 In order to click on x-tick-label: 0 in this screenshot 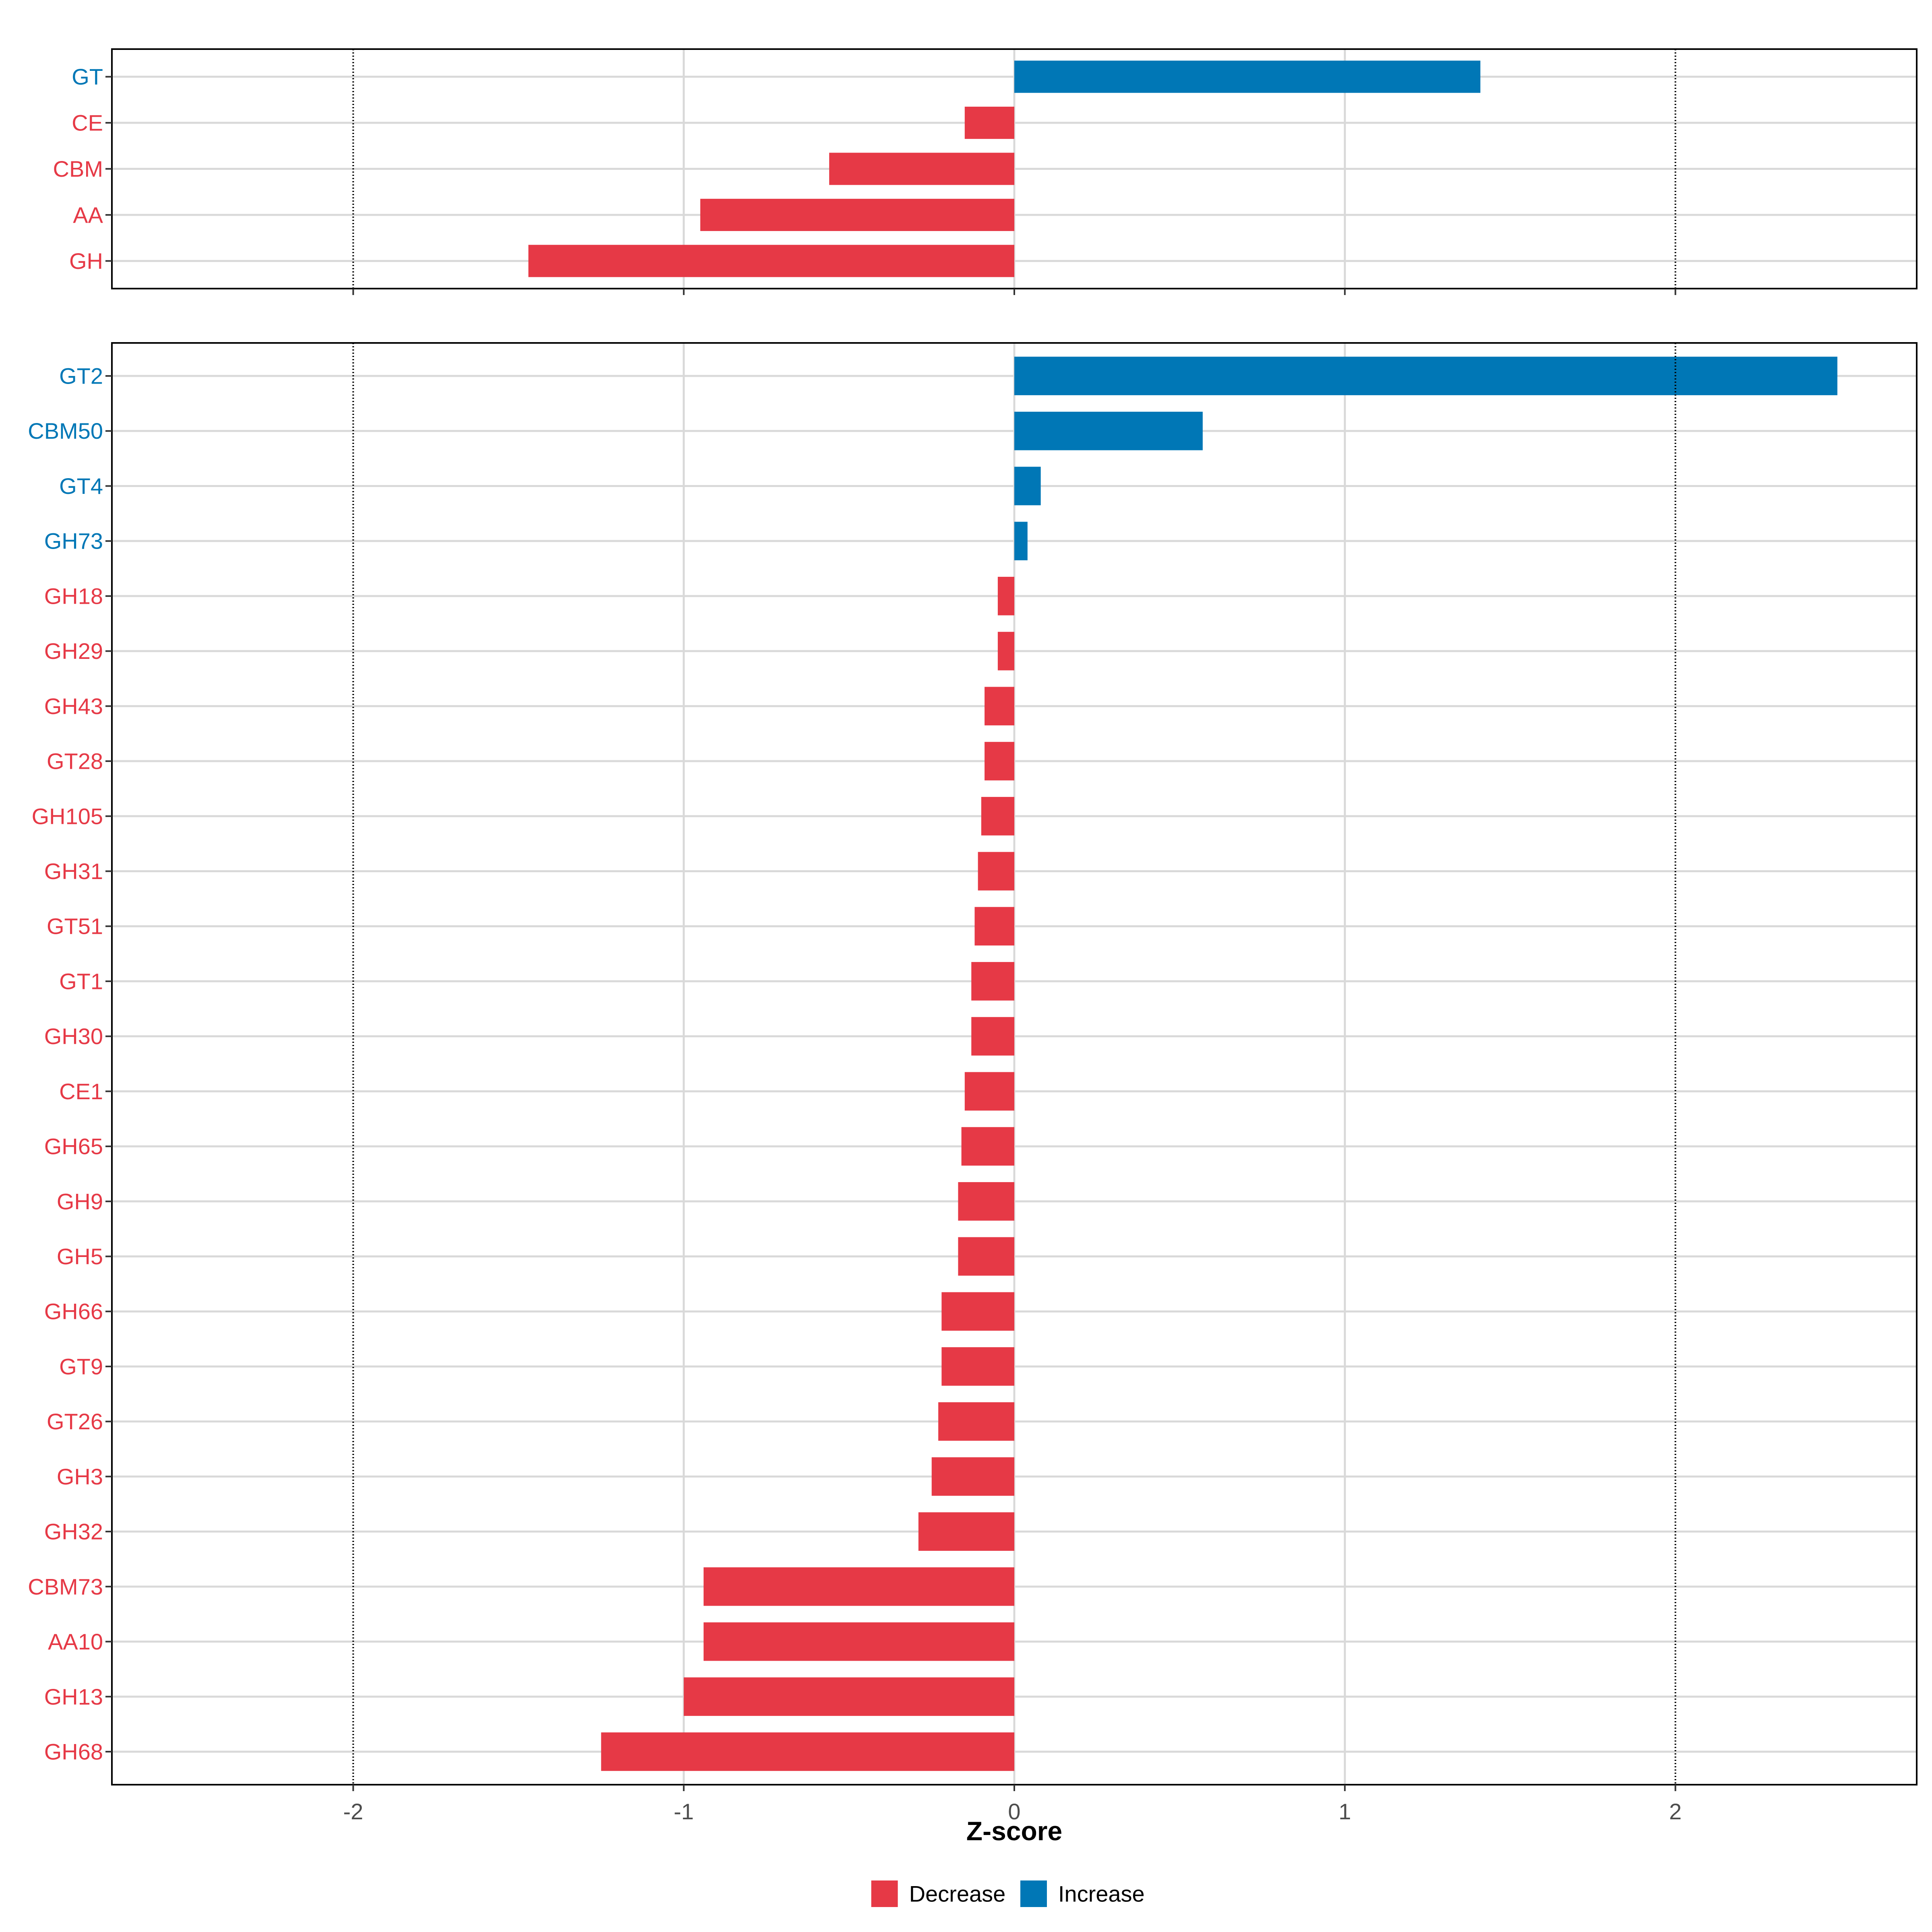, I will do `click(1014, 1811)`.